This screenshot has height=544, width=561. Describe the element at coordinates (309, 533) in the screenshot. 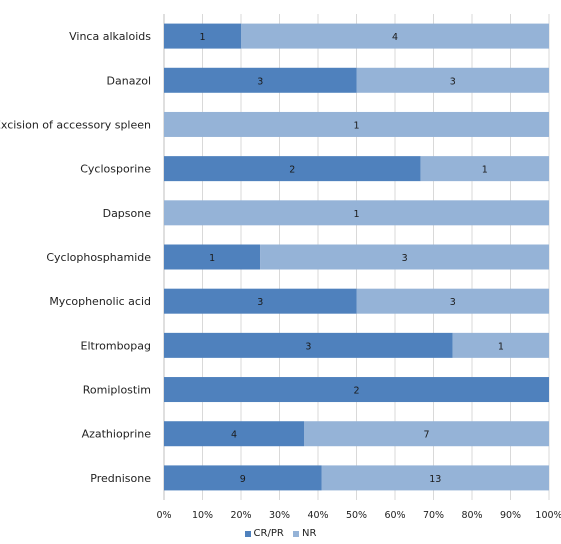

I see `legend-label-nr: NR` at that location.